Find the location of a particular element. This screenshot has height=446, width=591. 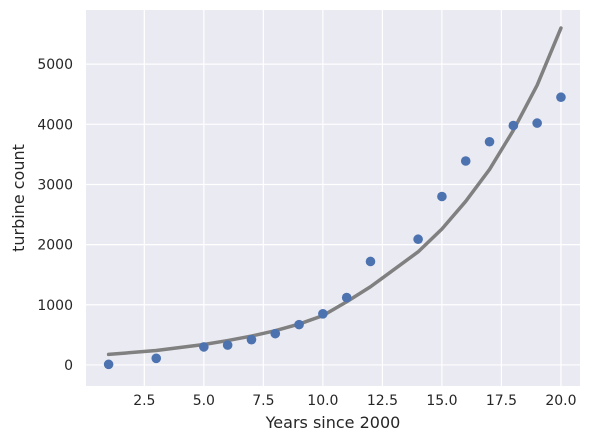

x-axis-label: Years since 2000 is located at coordinates (333, 422).